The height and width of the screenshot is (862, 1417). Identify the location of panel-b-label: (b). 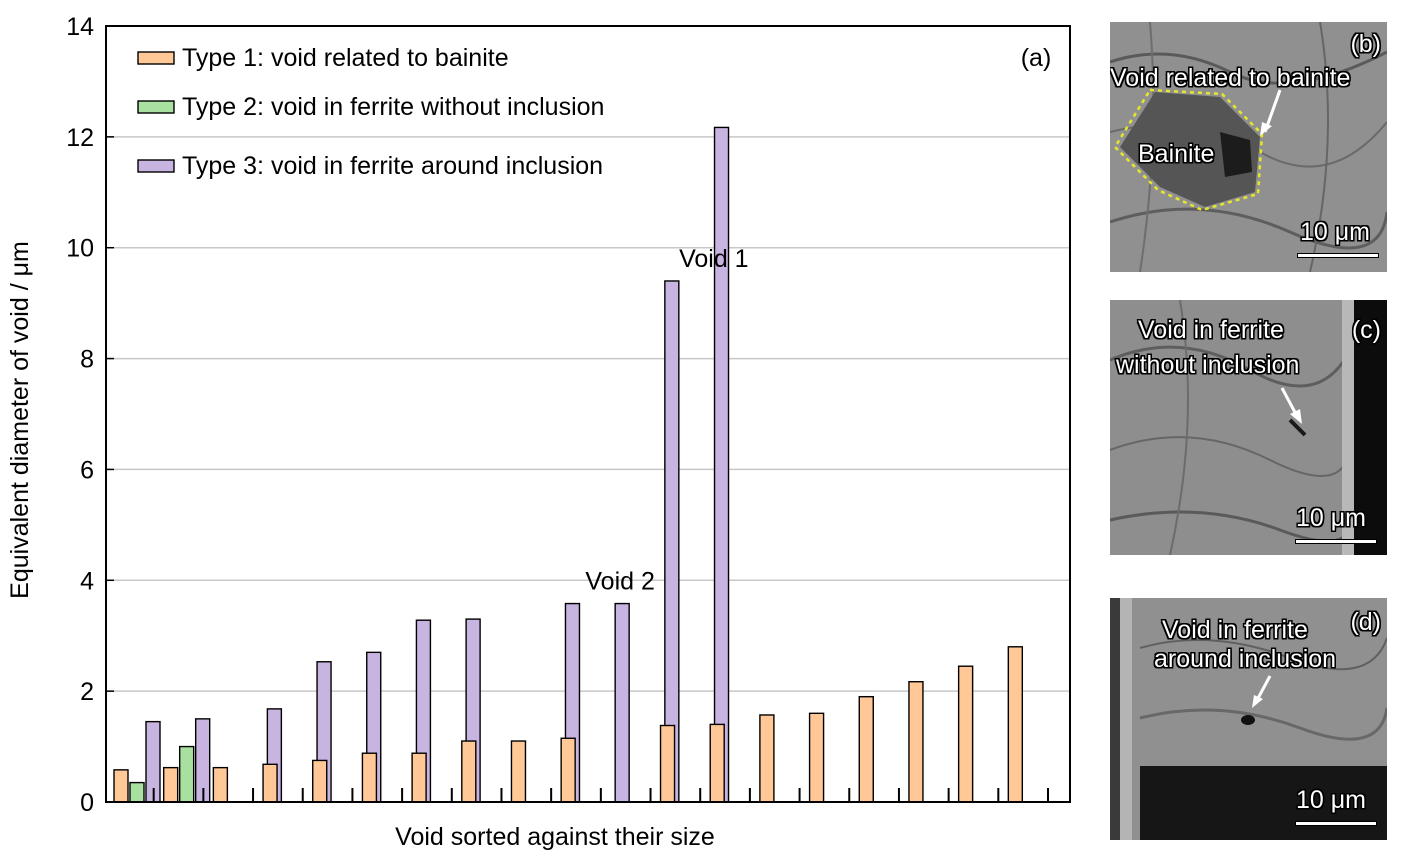
(1365, 44).